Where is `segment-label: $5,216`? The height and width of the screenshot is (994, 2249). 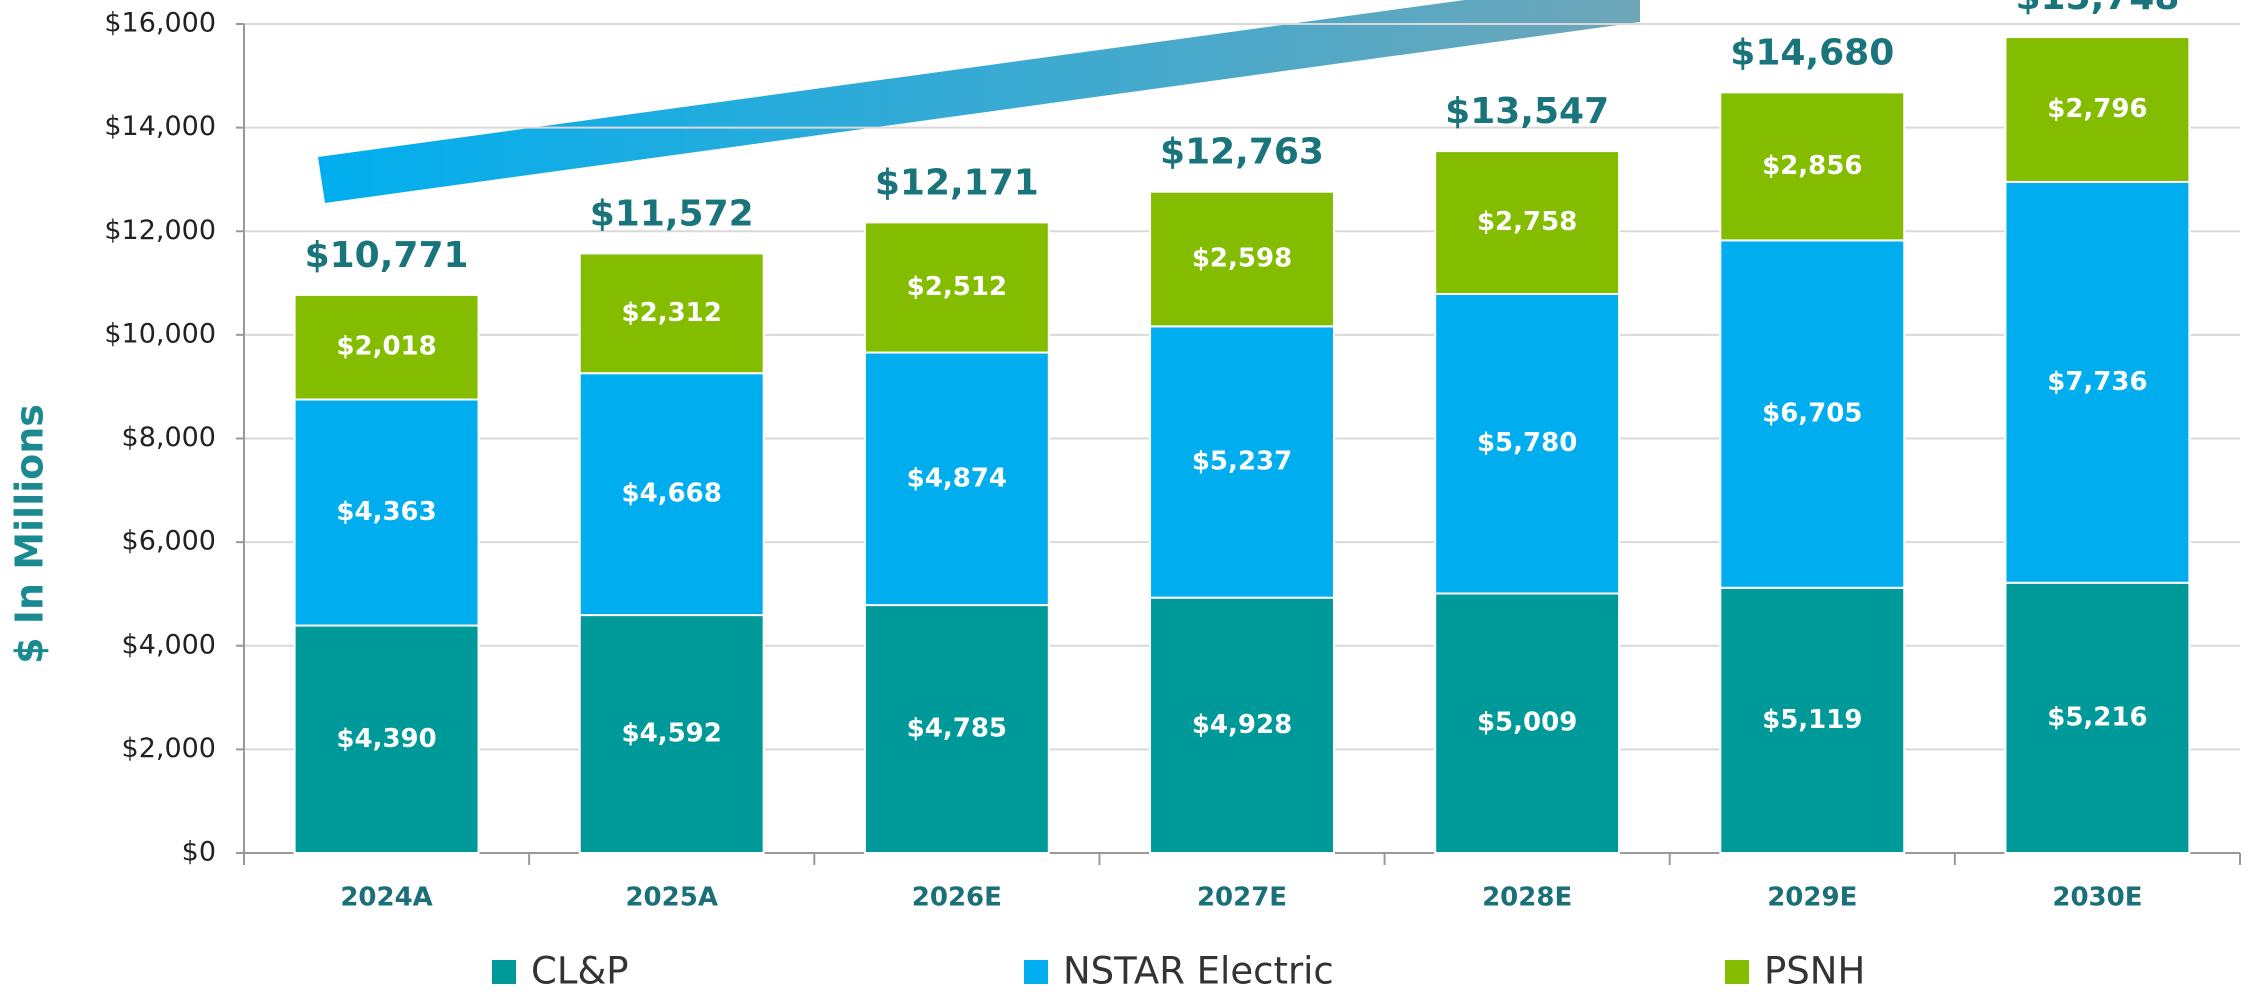
segment-label: $5,216 is located at coordinates (2097, 717).